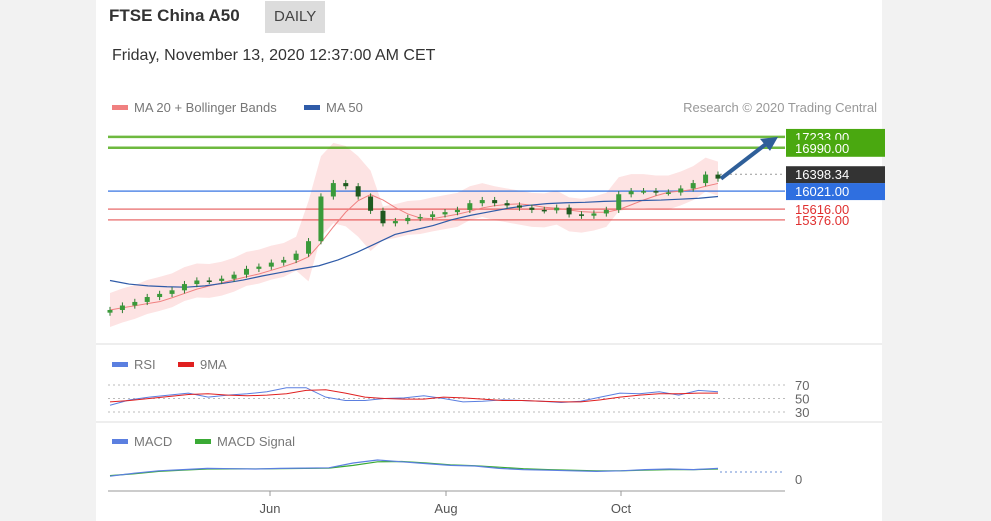  What do you see at coordinates (120, 365) in the screenshot?
I see `rsi-swatch` at bounding box center [120, 365].